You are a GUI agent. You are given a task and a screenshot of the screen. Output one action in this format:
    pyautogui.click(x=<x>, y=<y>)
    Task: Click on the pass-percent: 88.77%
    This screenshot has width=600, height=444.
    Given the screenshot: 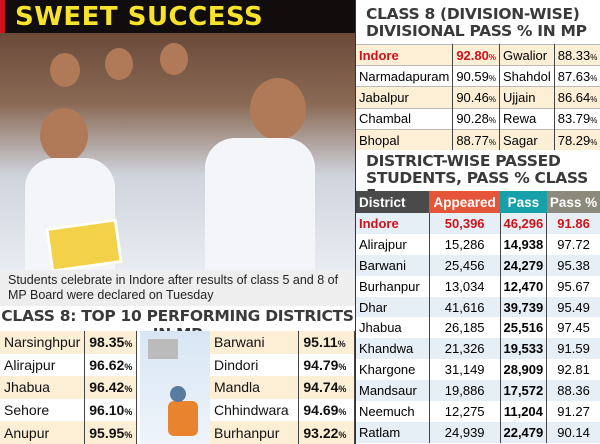 What is the action you would take?
    pyautogui.click(x=476, y=139)
    